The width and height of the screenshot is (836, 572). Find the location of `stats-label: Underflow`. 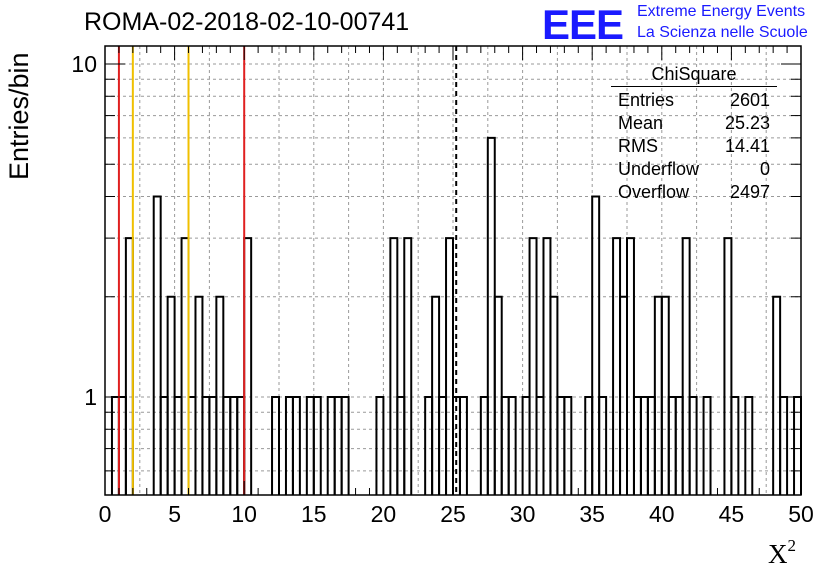

stats-label: Underflow is located at coordinates (659, 169).